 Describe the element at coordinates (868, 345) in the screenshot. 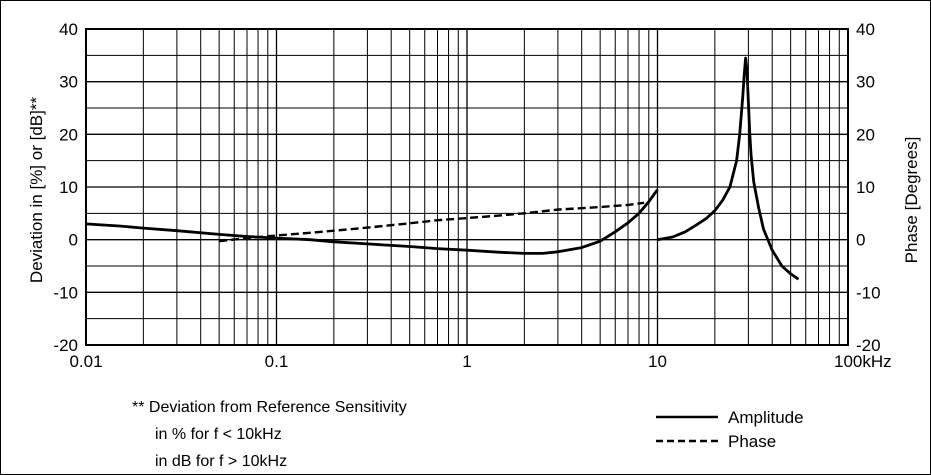

I see `y-tick-label-right: -20` at that location.